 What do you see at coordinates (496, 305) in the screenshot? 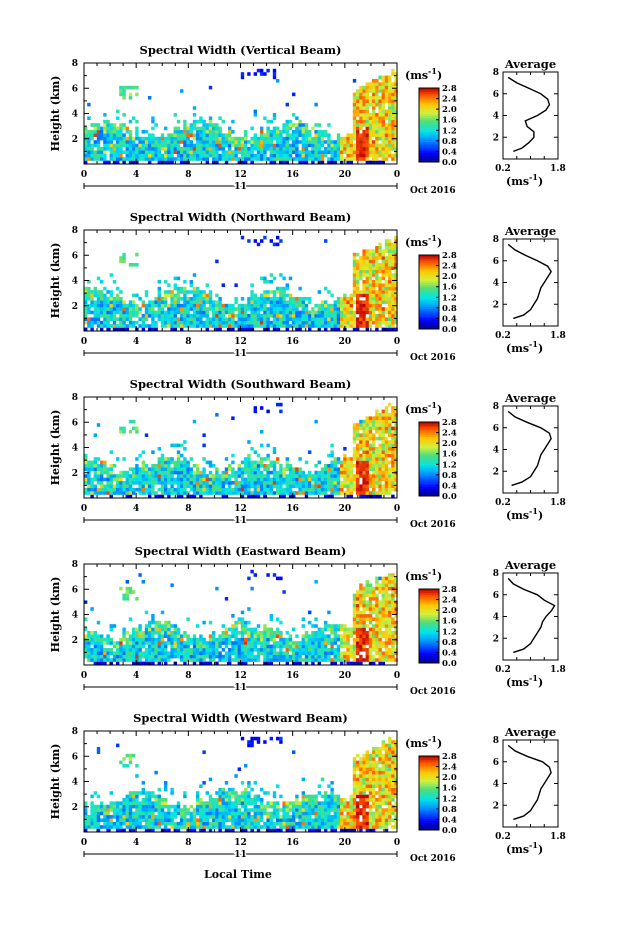
I see `avg-y-tick-label: 2` at bounding box center [496, 305].